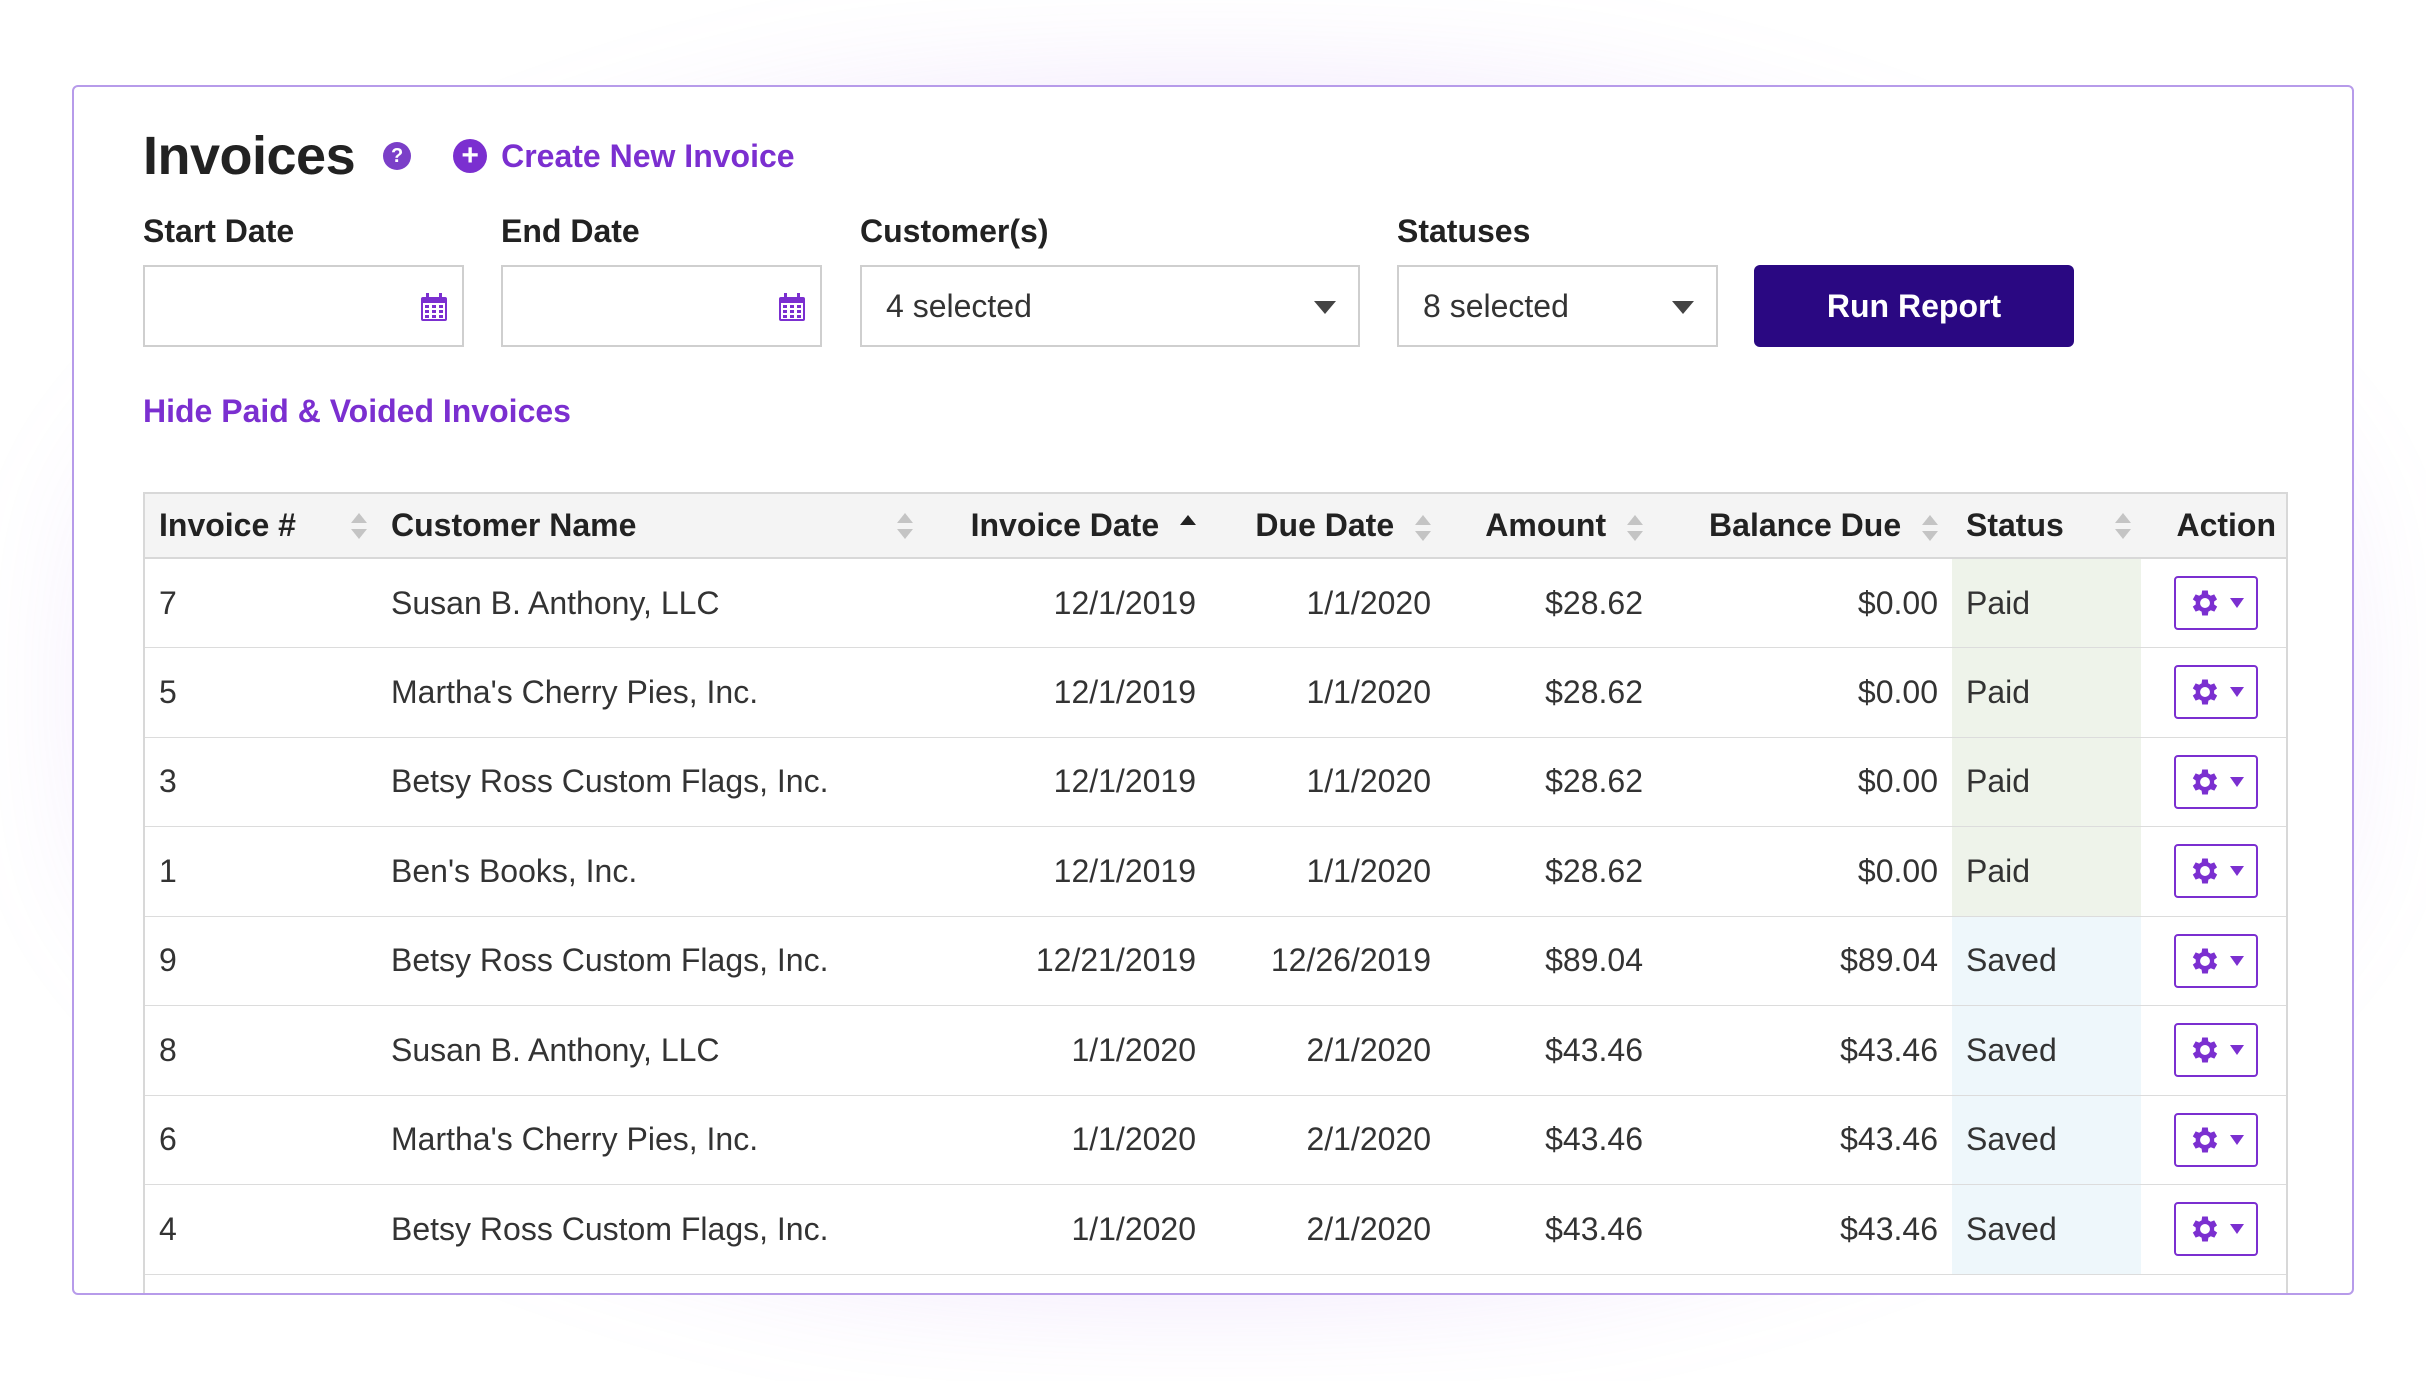 The width and height of the screenshot is (2426, 1381). I want to click on invoice-number-cell: 4, so click(261, 1229).